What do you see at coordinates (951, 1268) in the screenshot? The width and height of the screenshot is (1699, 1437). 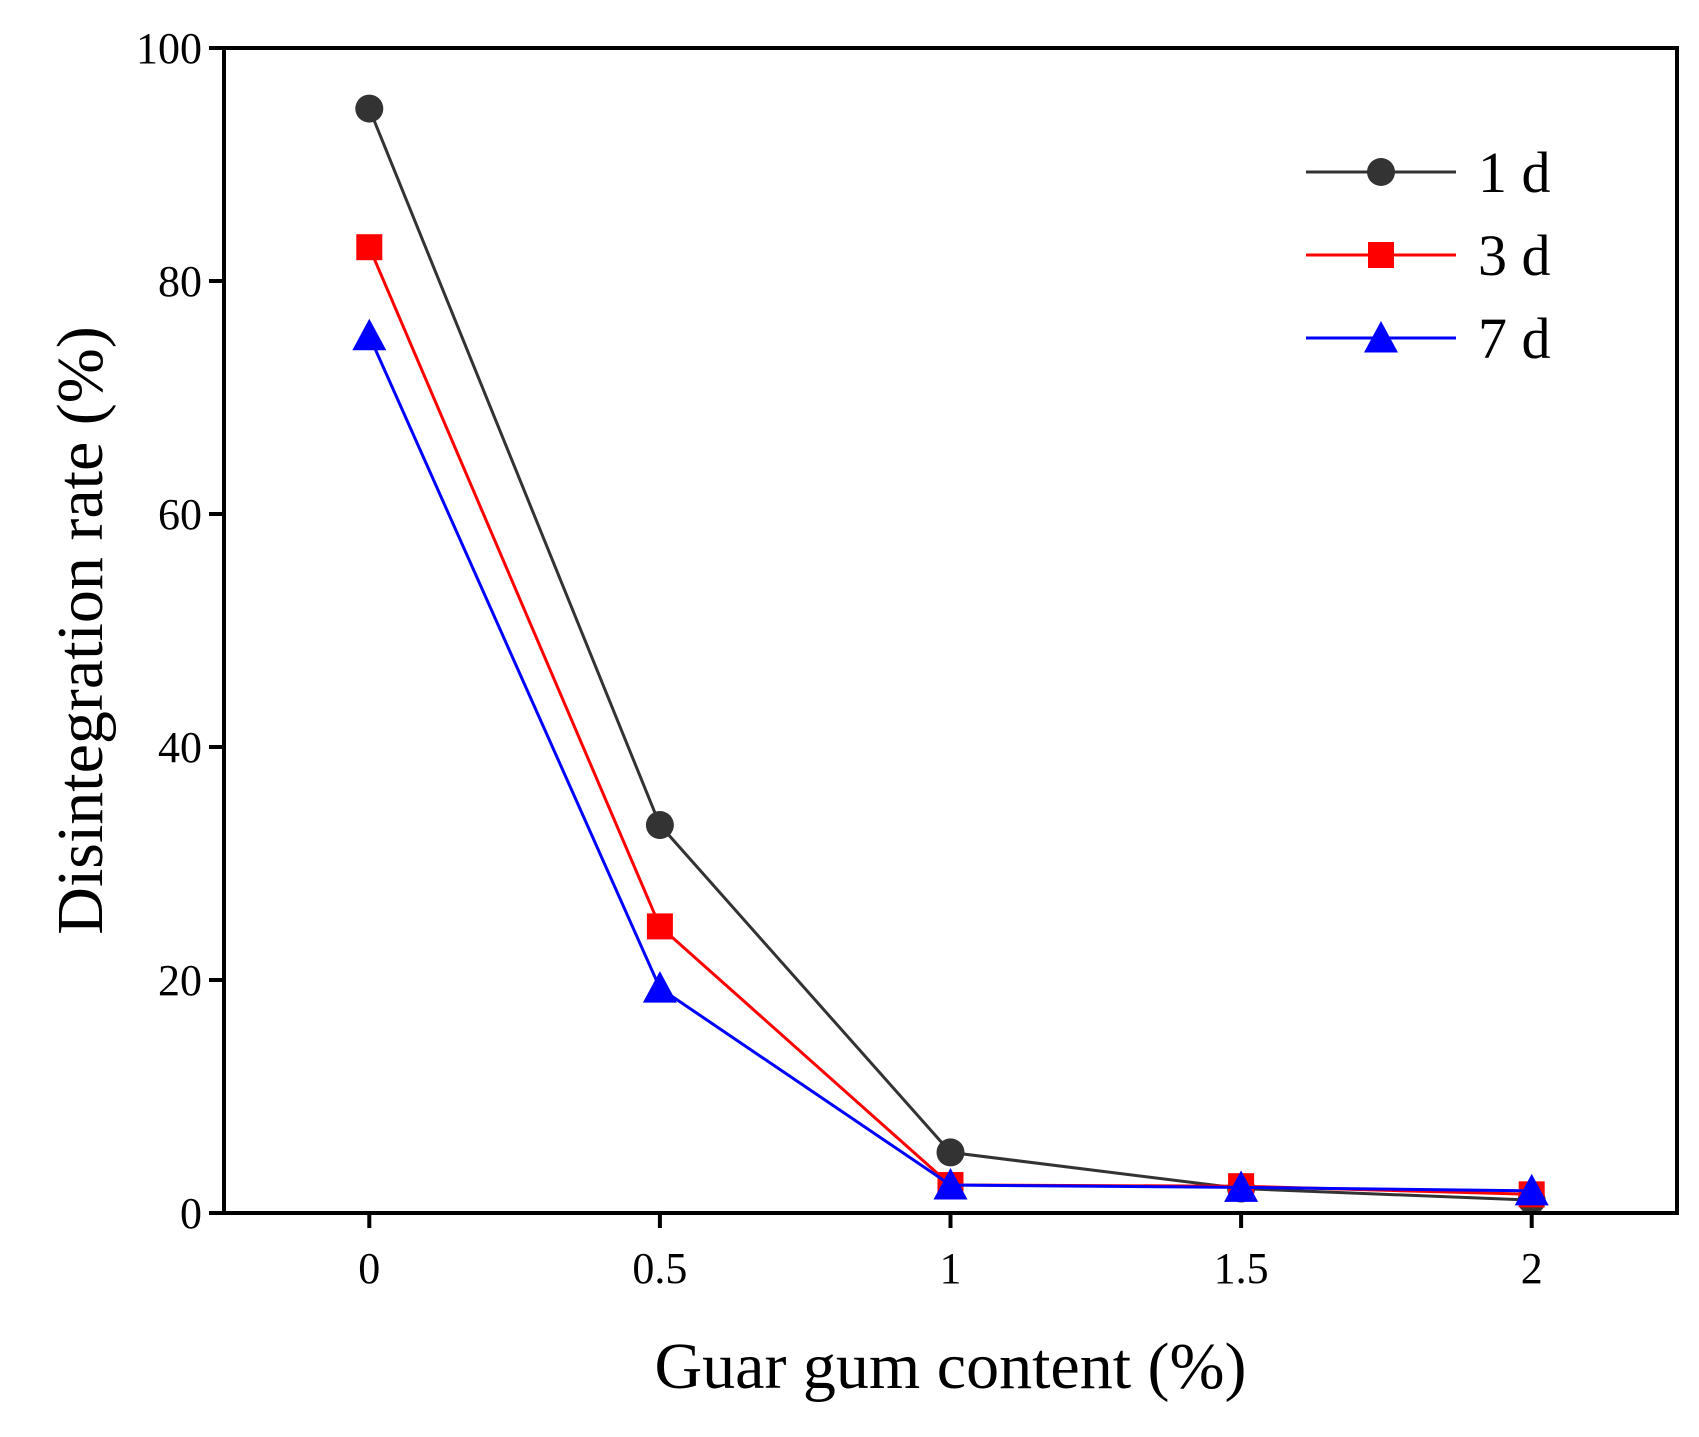 I see `x-tick-label: 1` at bounding box center [951, 1268].